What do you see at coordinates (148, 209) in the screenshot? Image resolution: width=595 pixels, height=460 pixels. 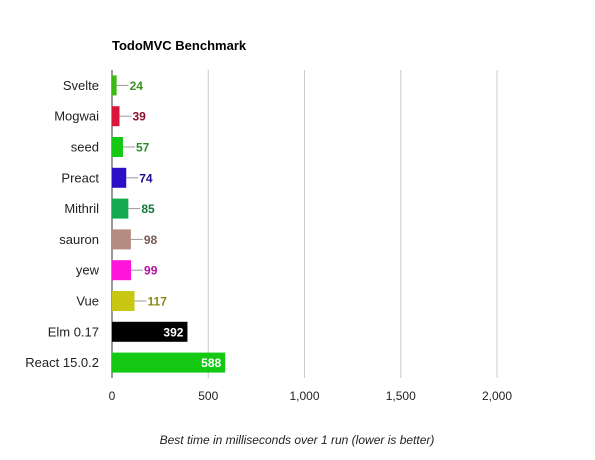 I see `data-label: 85` at bounding box center [148, 209].